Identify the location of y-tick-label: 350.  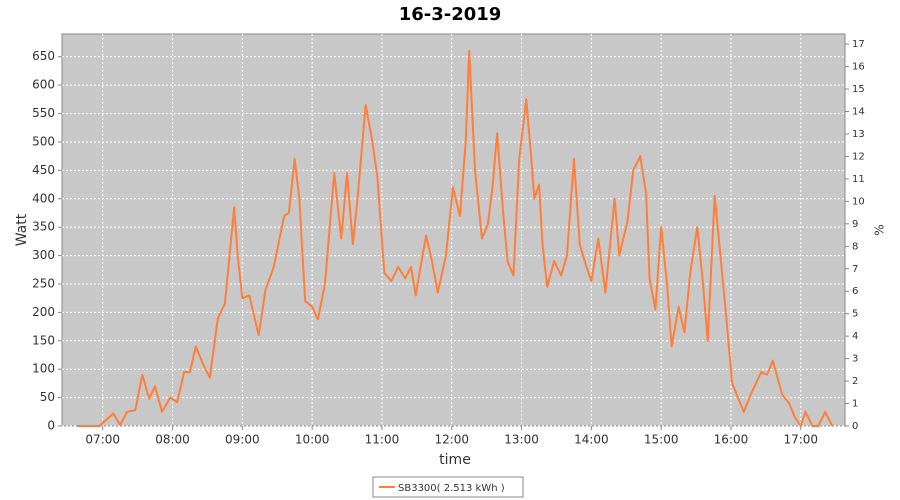
(43, 227).